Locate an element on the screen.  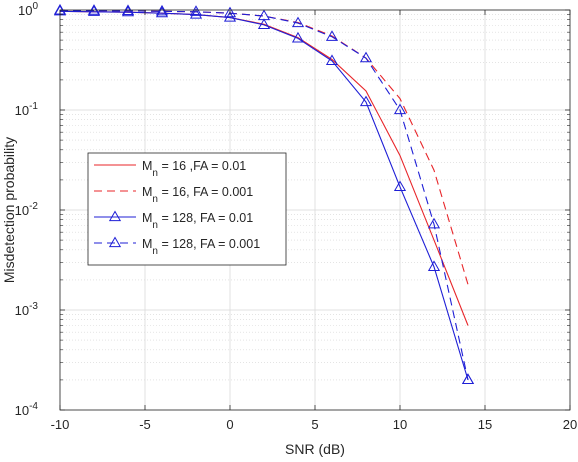
legend-item: Mn = 16, FA = 0.001 is located at coordinates (173, 195).